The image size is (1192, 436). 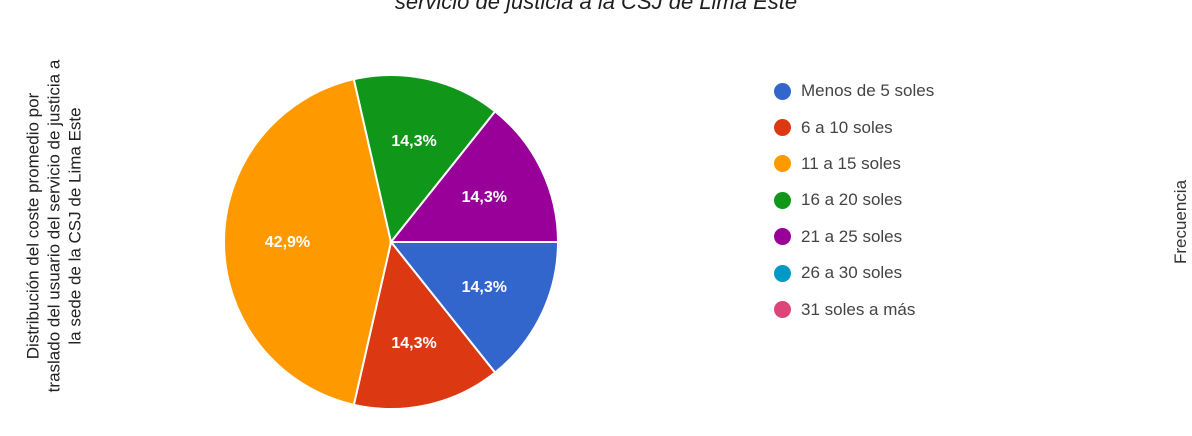 What do you see at coordinates (484, 197) in the screenshot?
I see `slice-value-label-4: 14,3%` at bounding box center [484, 197].